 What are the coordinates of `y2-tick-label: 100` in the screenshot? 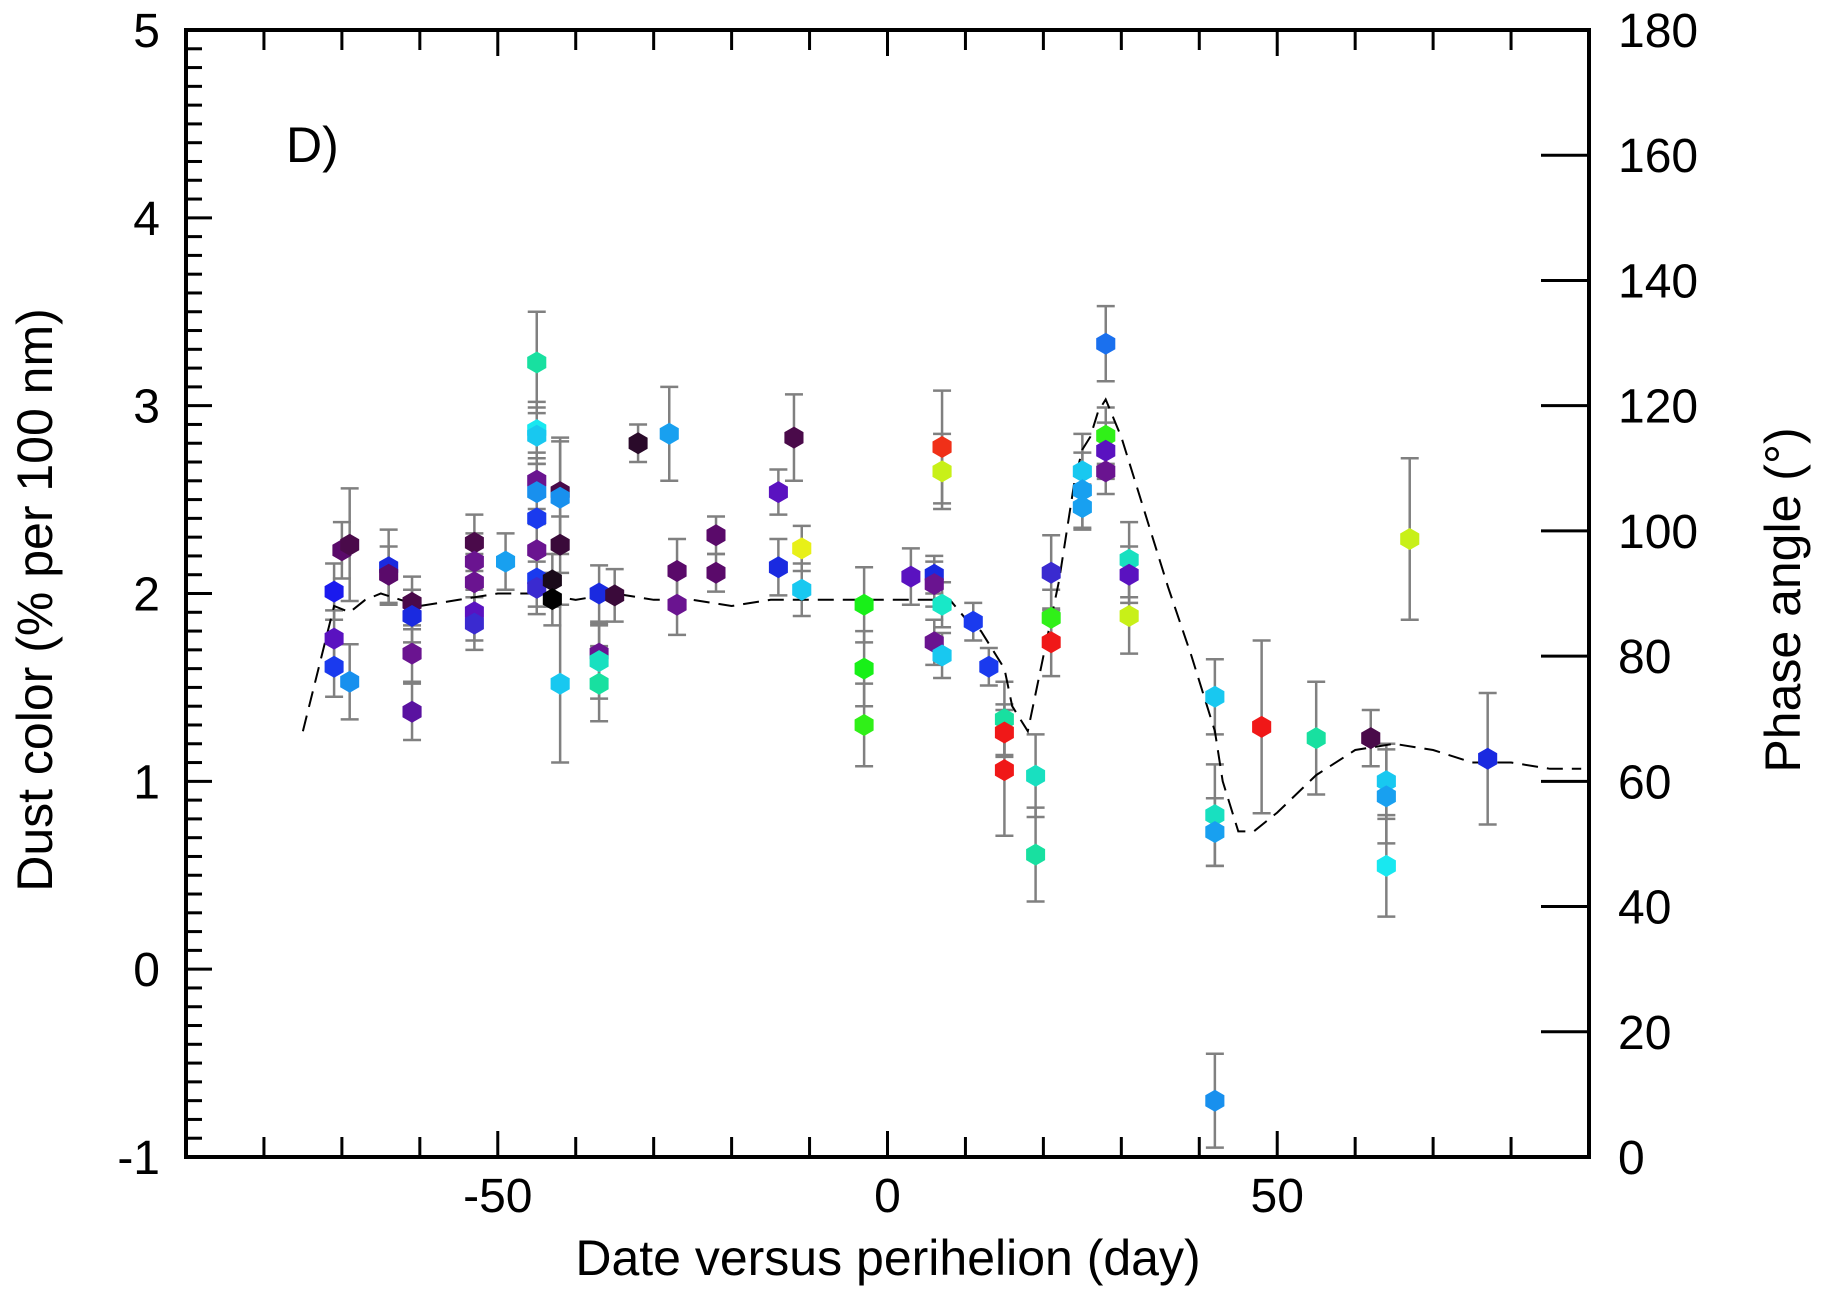 It's located at (1658, 532).